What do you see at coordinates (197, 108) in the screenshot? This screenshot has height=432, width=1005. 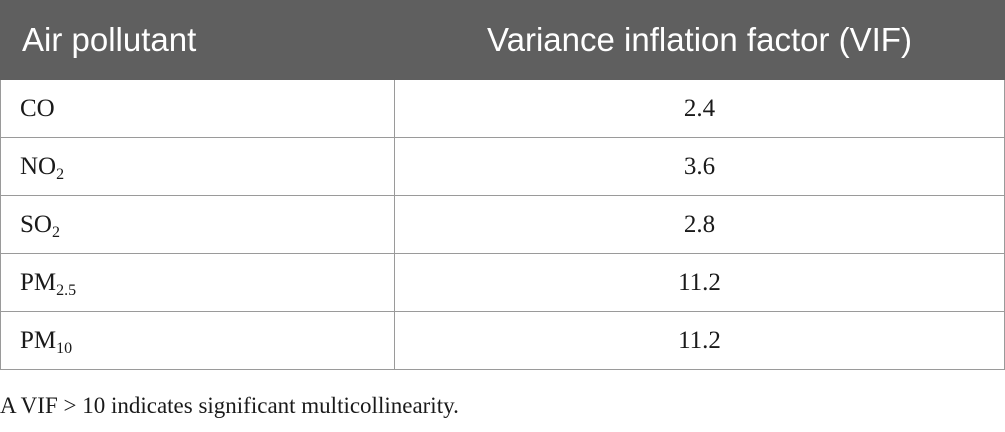 I see `pollutant-cell: CO` at bounding box center [197, 108].